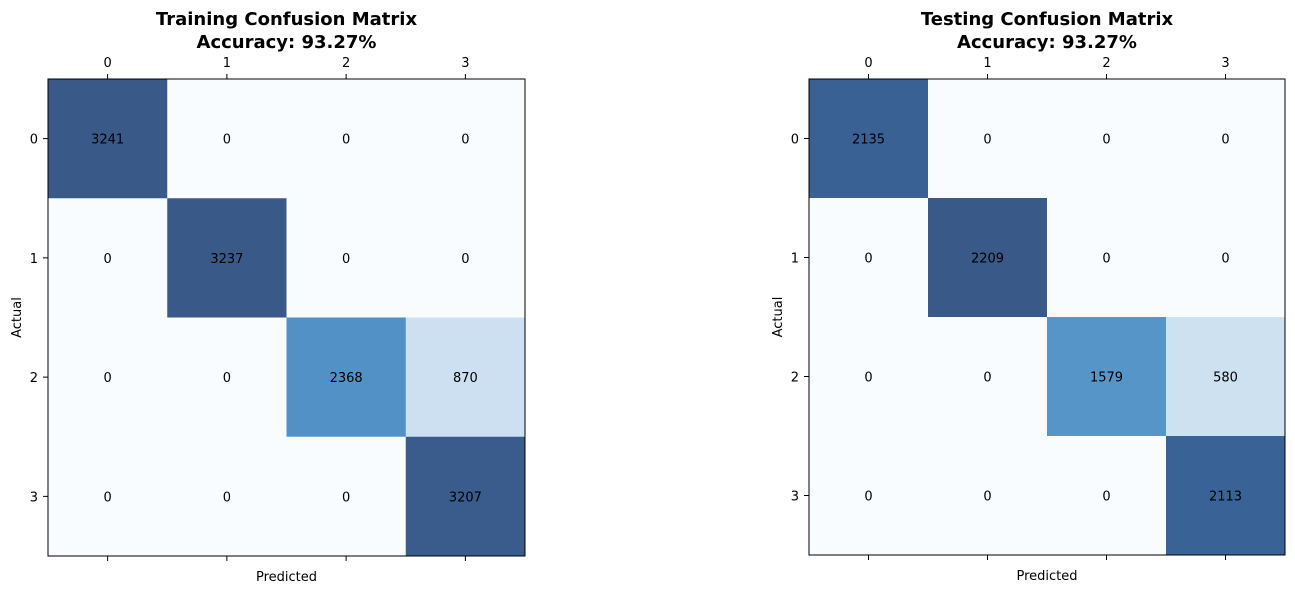  What do you see at coordinates (227, 63) in the screenshot?
I see `training-x-tick-label-1: 1` at bounding box center [227, 63].